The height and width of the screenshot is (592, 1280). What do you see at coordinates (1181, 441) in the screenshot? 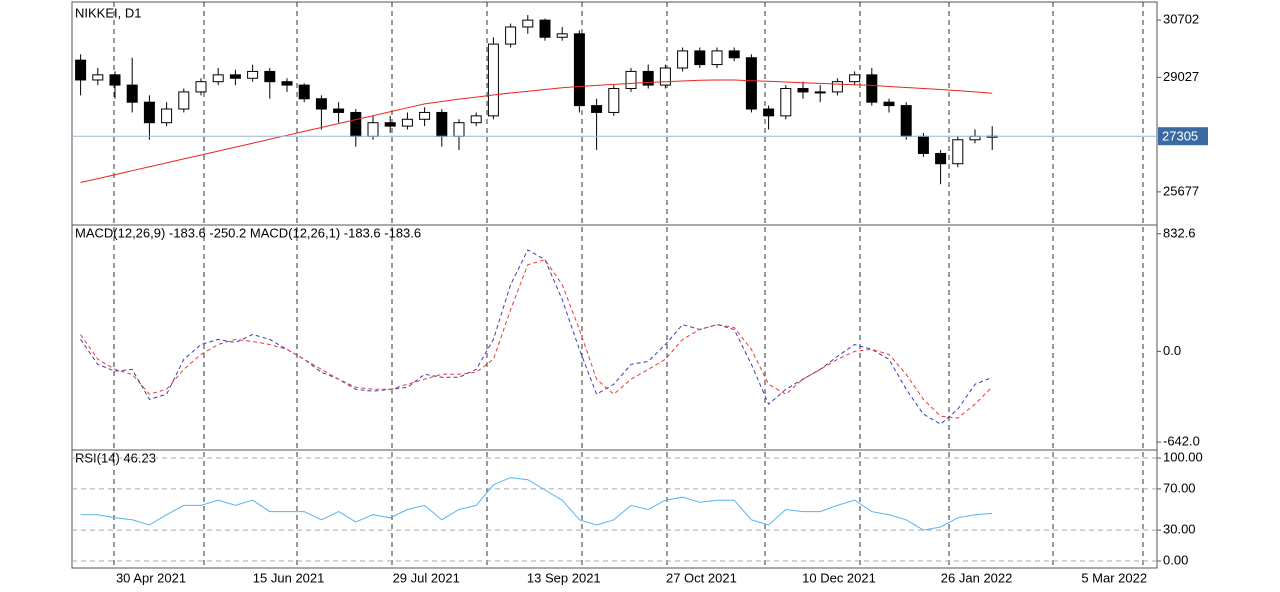
I see `y-tick-label: -642.0` at bounding box center [1181, 441].